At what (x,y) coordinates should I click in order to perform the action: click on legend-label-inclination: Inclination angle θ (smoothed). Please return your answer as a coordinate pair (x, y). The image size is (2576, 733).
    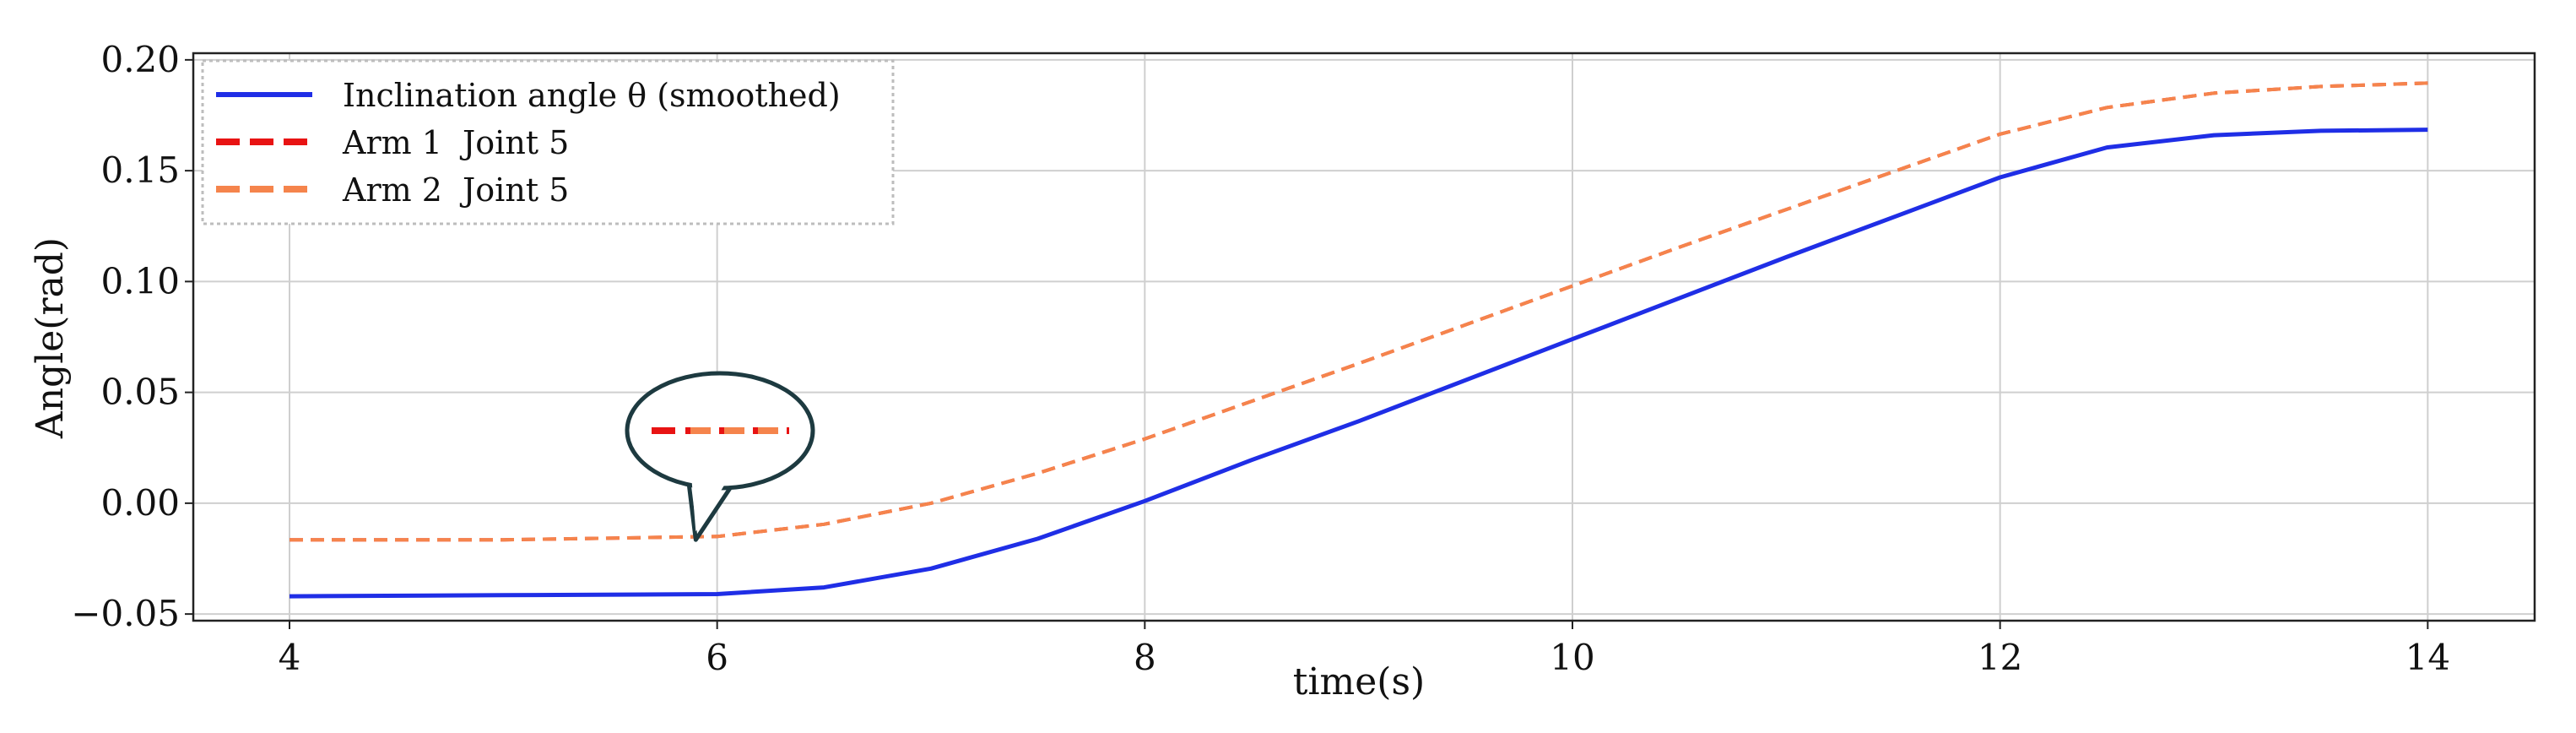
    Looking at the image, I should click on (592, 95).